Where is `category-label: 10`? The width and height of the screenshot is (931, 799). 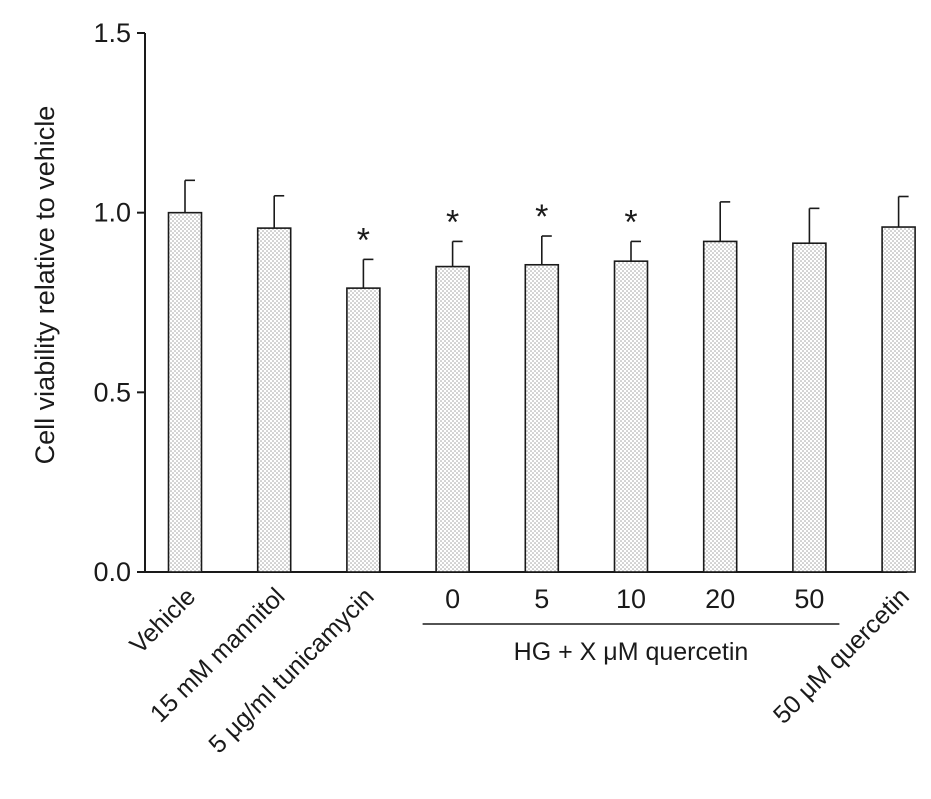
category-label: 10 is located at coordinates (631, 599).